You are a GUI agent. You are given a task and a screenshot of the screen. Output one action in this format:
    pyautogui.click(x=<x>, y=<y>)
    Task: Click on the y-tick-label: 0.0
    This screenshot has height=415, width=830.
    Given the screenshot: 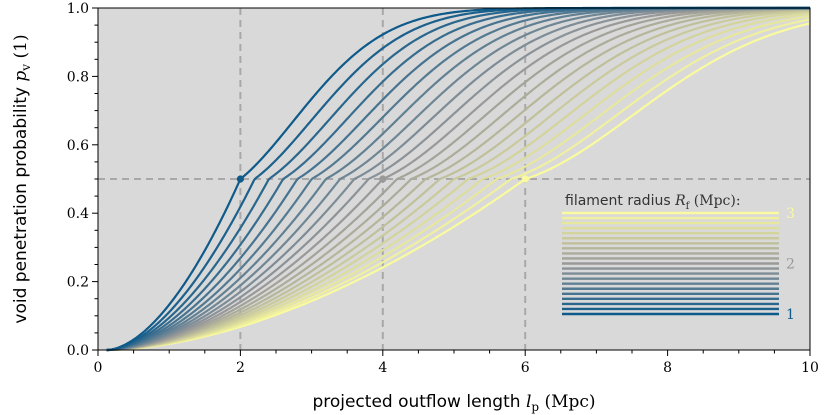 What is the action you would take?
    pyautogui.click(x=78, y=351)
    